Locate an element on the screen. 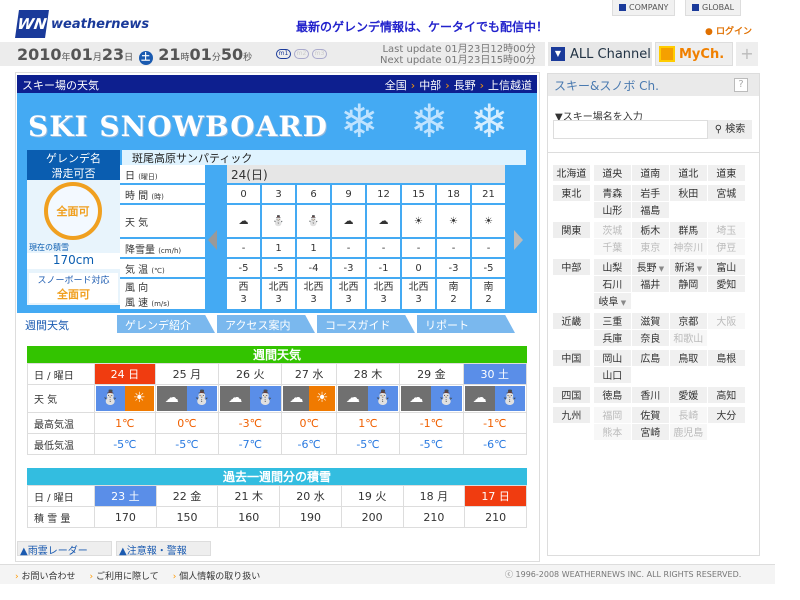  prefecture-button: 岡山 is located at coordinates (612, 358).